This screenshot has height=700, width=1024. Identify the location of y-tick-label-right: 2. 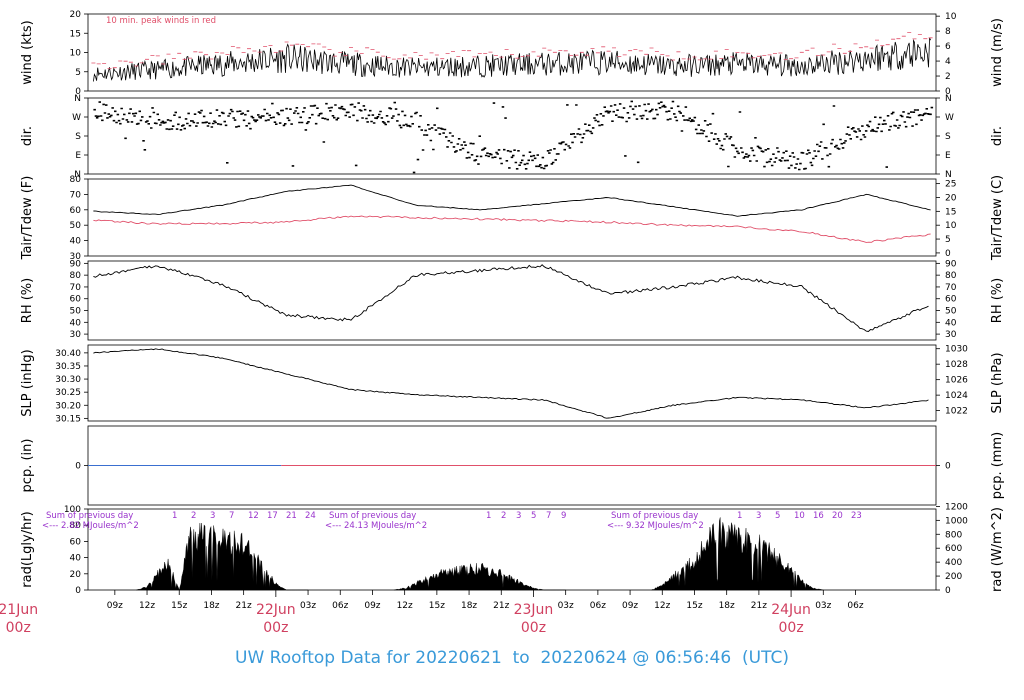
(948, 77).